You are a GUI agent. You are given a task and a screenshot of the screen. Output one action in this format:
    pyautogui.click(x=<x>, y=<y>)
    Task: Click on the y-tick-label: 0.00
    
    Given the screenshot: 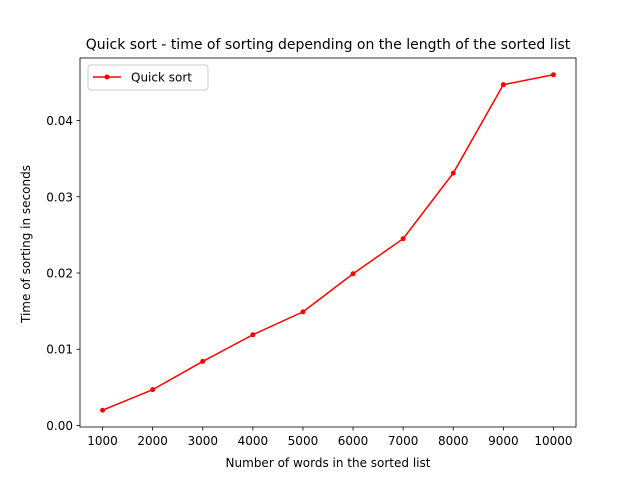 What is the action you would take?
    pyautogui.click(x=59, y=426)
    